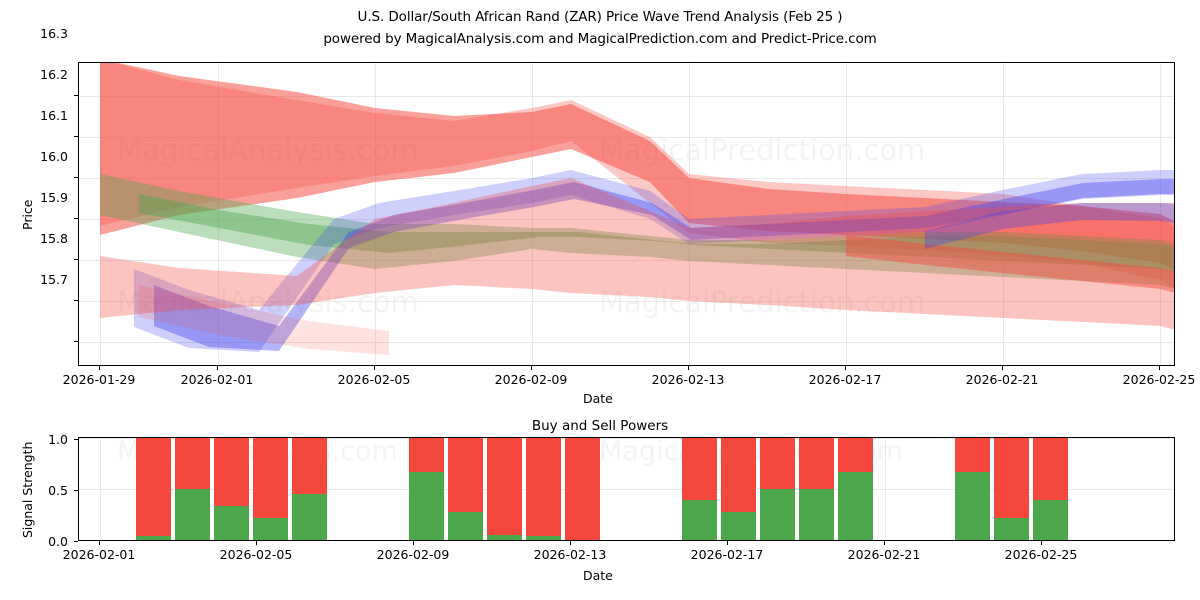 Image resolution: width=1200 pixels, height=600 pixels. Describe the element at coordinates (54, 238) in the screenshot. I see `ytick-price-1: 15.8` at that location.